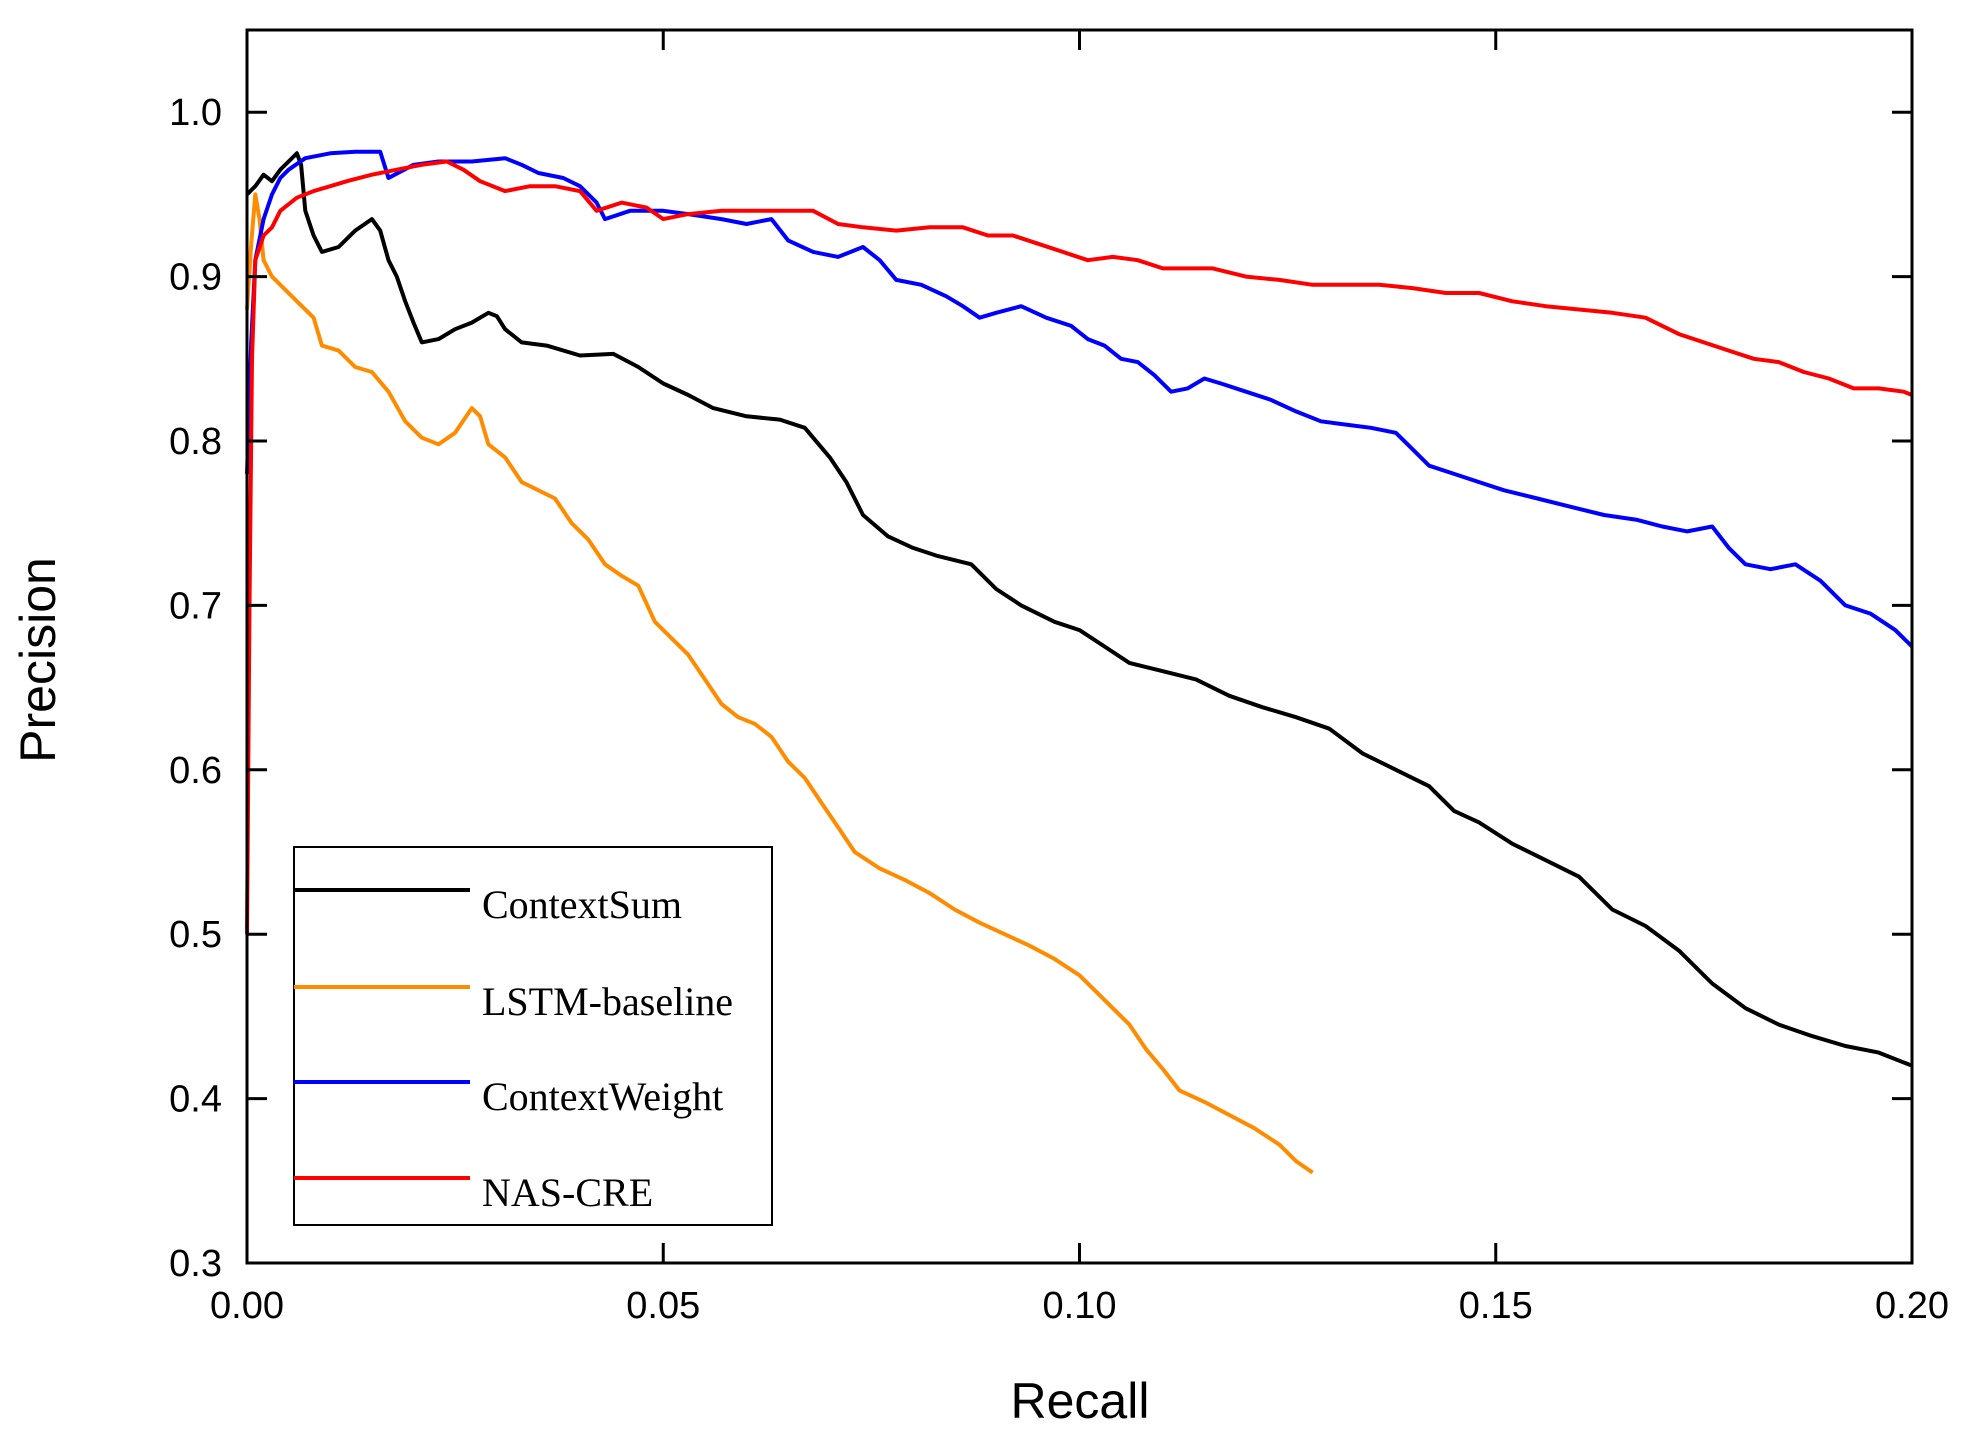 This screenshot has height=1438, width=1967. Describe the element at coordinates (195, 1264) in the screenshot. I see `y-tick-label: 0.3` at that location.